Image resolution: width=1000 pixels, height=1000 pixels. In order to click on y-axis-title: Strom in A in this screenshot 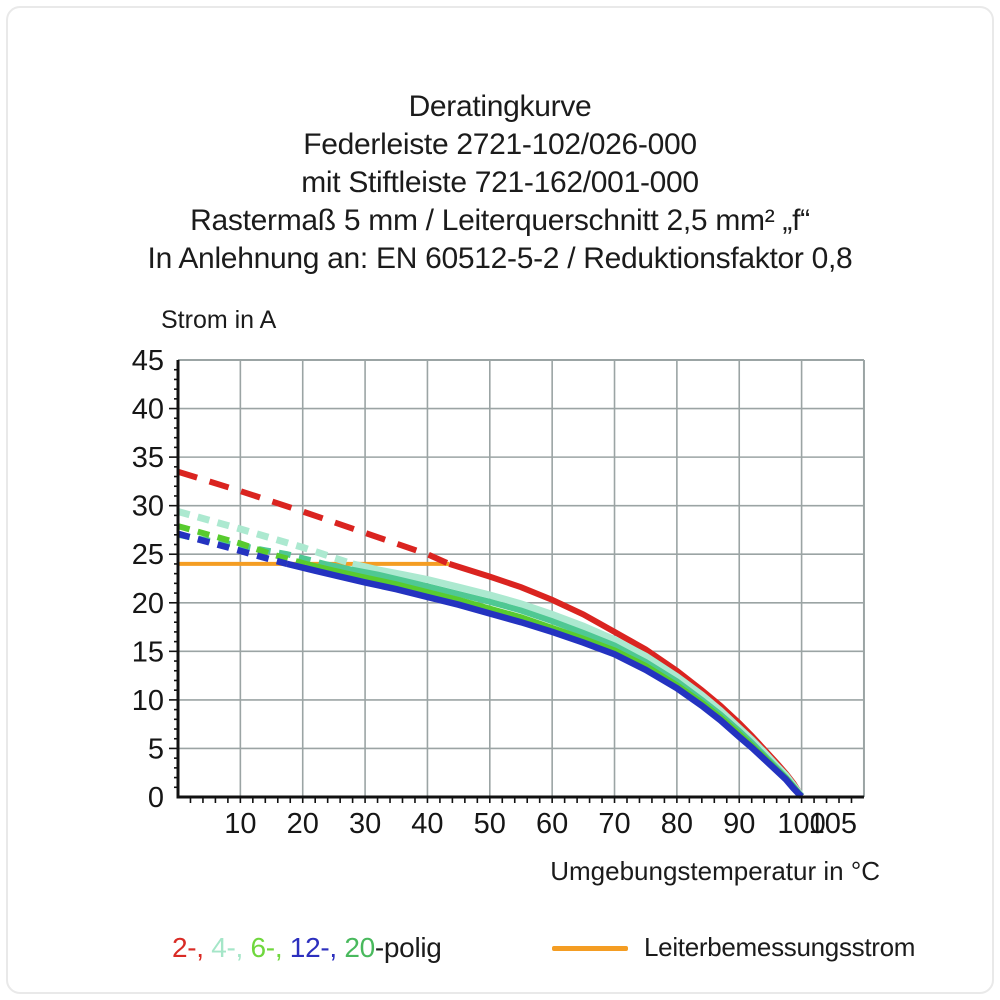, I will do `click(219, 320)`.